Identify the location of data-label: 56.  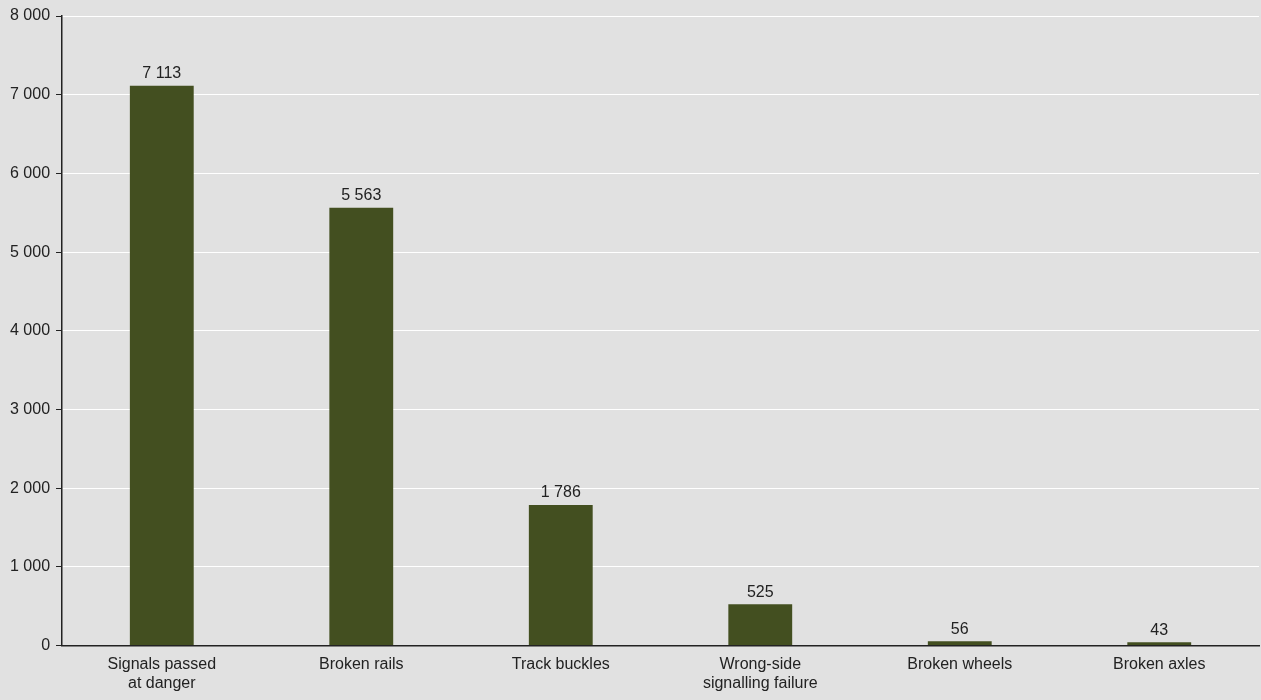
(959, 628).